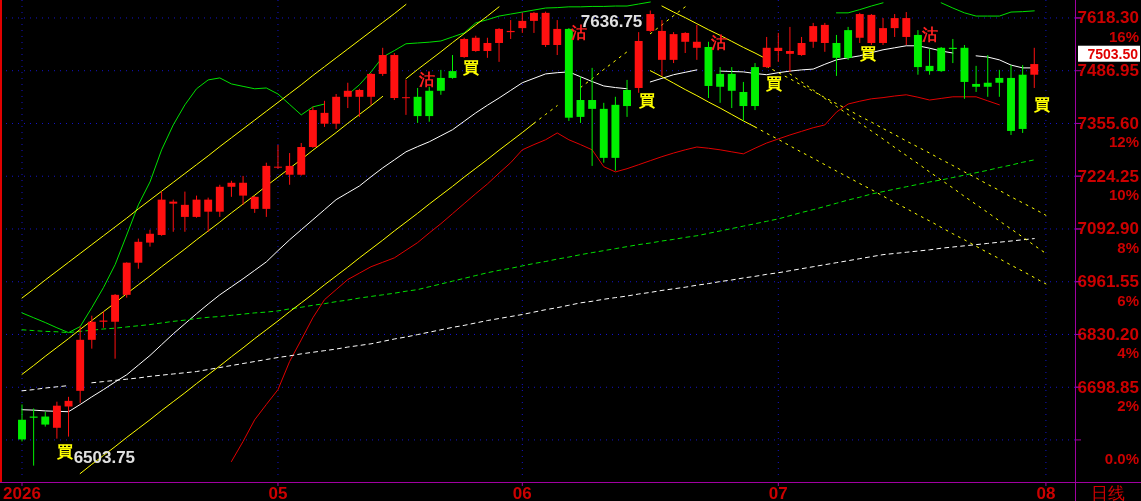 This screenshot has width=1141, height=501. What do you see at coordinates (1128, 353) in the screenshot?
I see `y2-tick-label: 4%` at bounding box center [1128, 353].